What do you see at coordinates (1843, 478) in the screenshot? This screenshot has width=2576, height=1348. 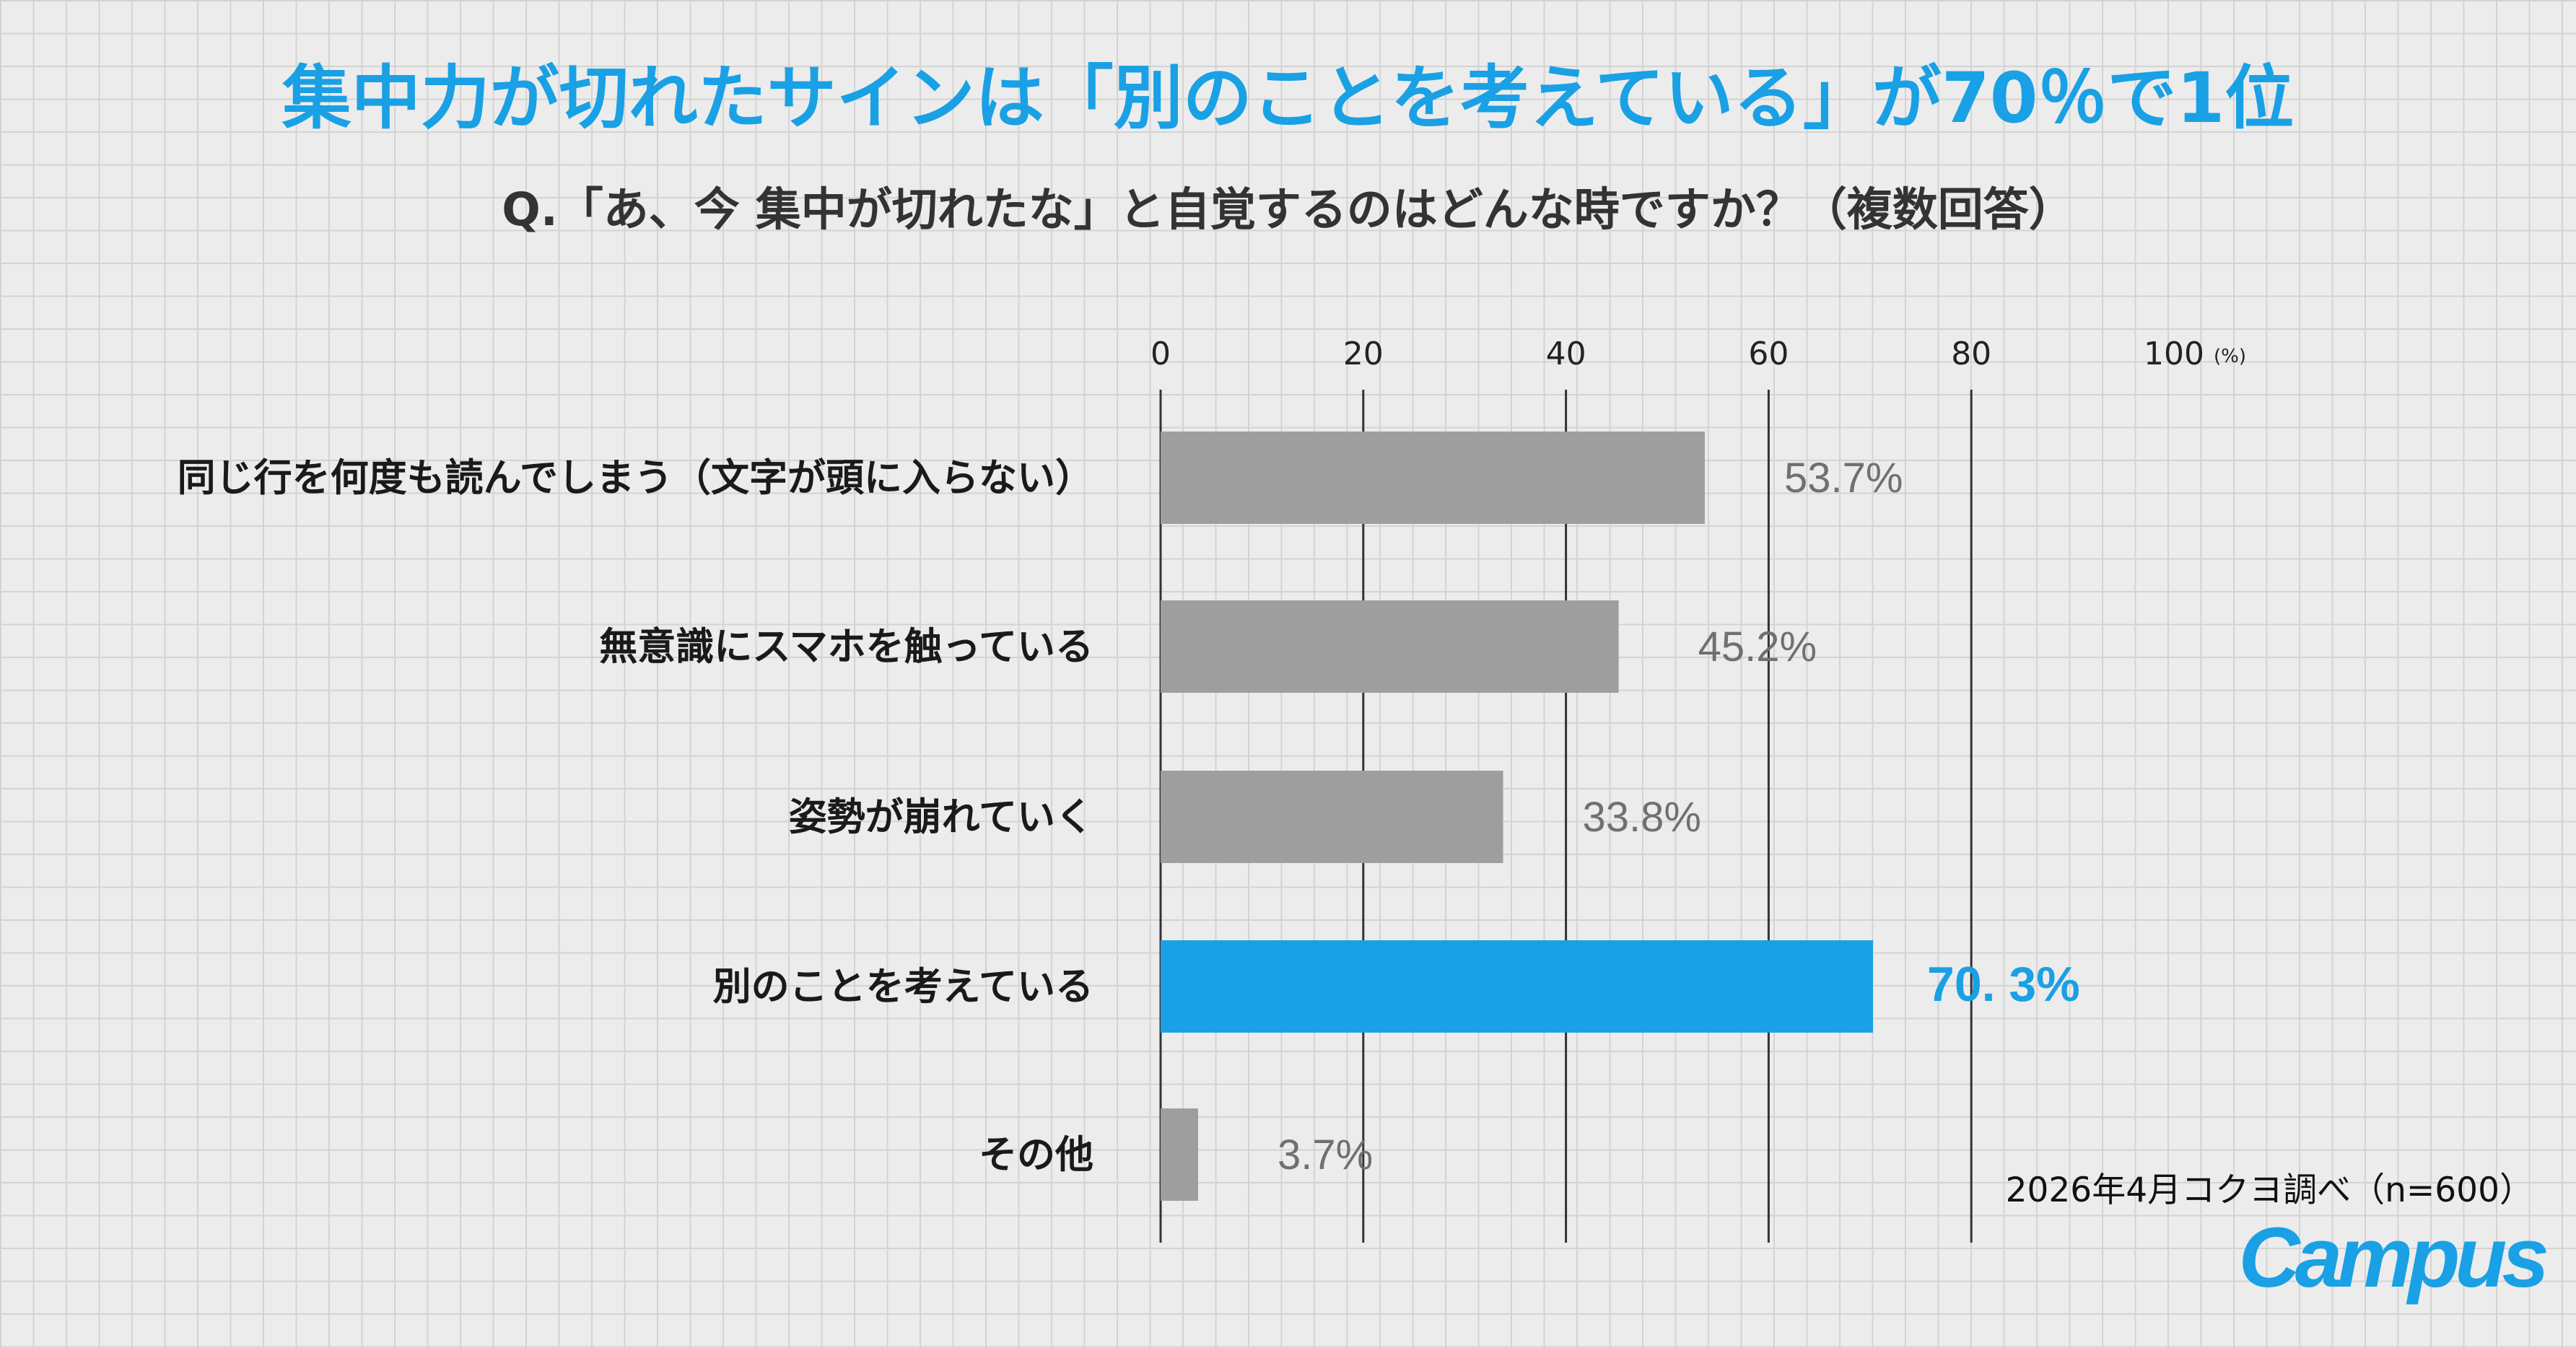 I see `value-label: 53.7%` at bounding box center [1843, 478].